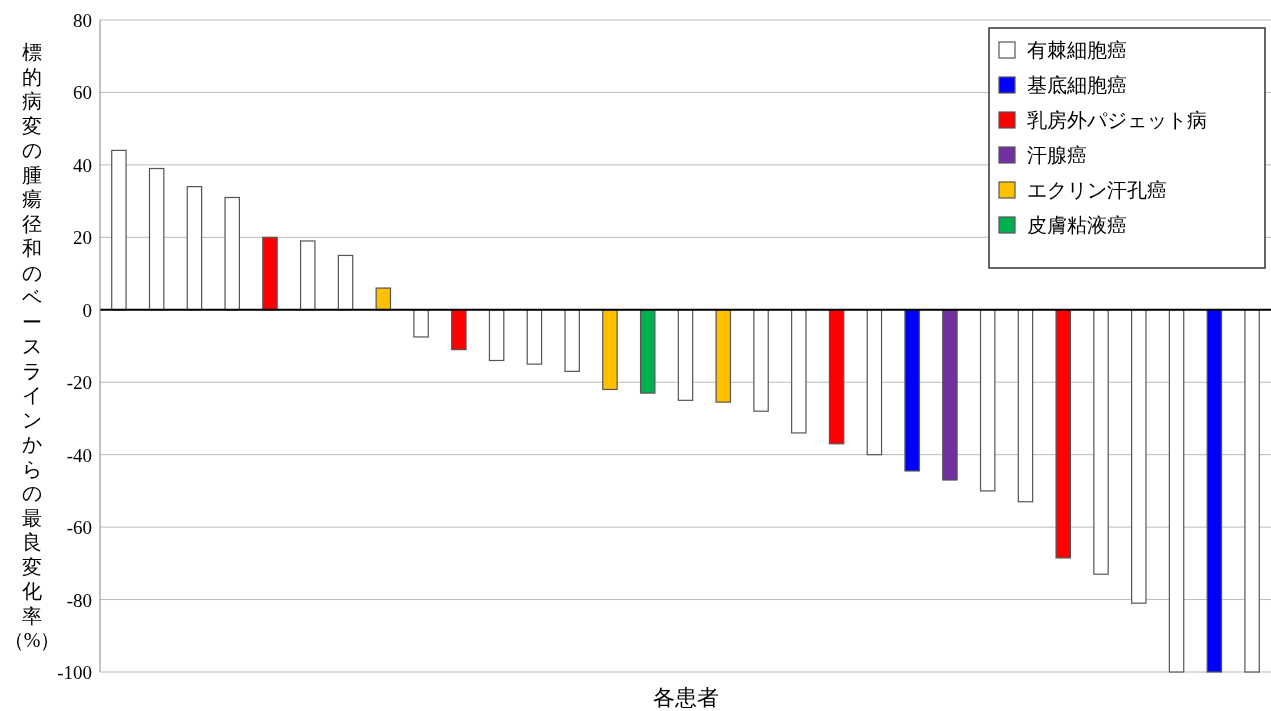  I want to click on legend-label: 皮膚粘液癌, so click(1077, 225).